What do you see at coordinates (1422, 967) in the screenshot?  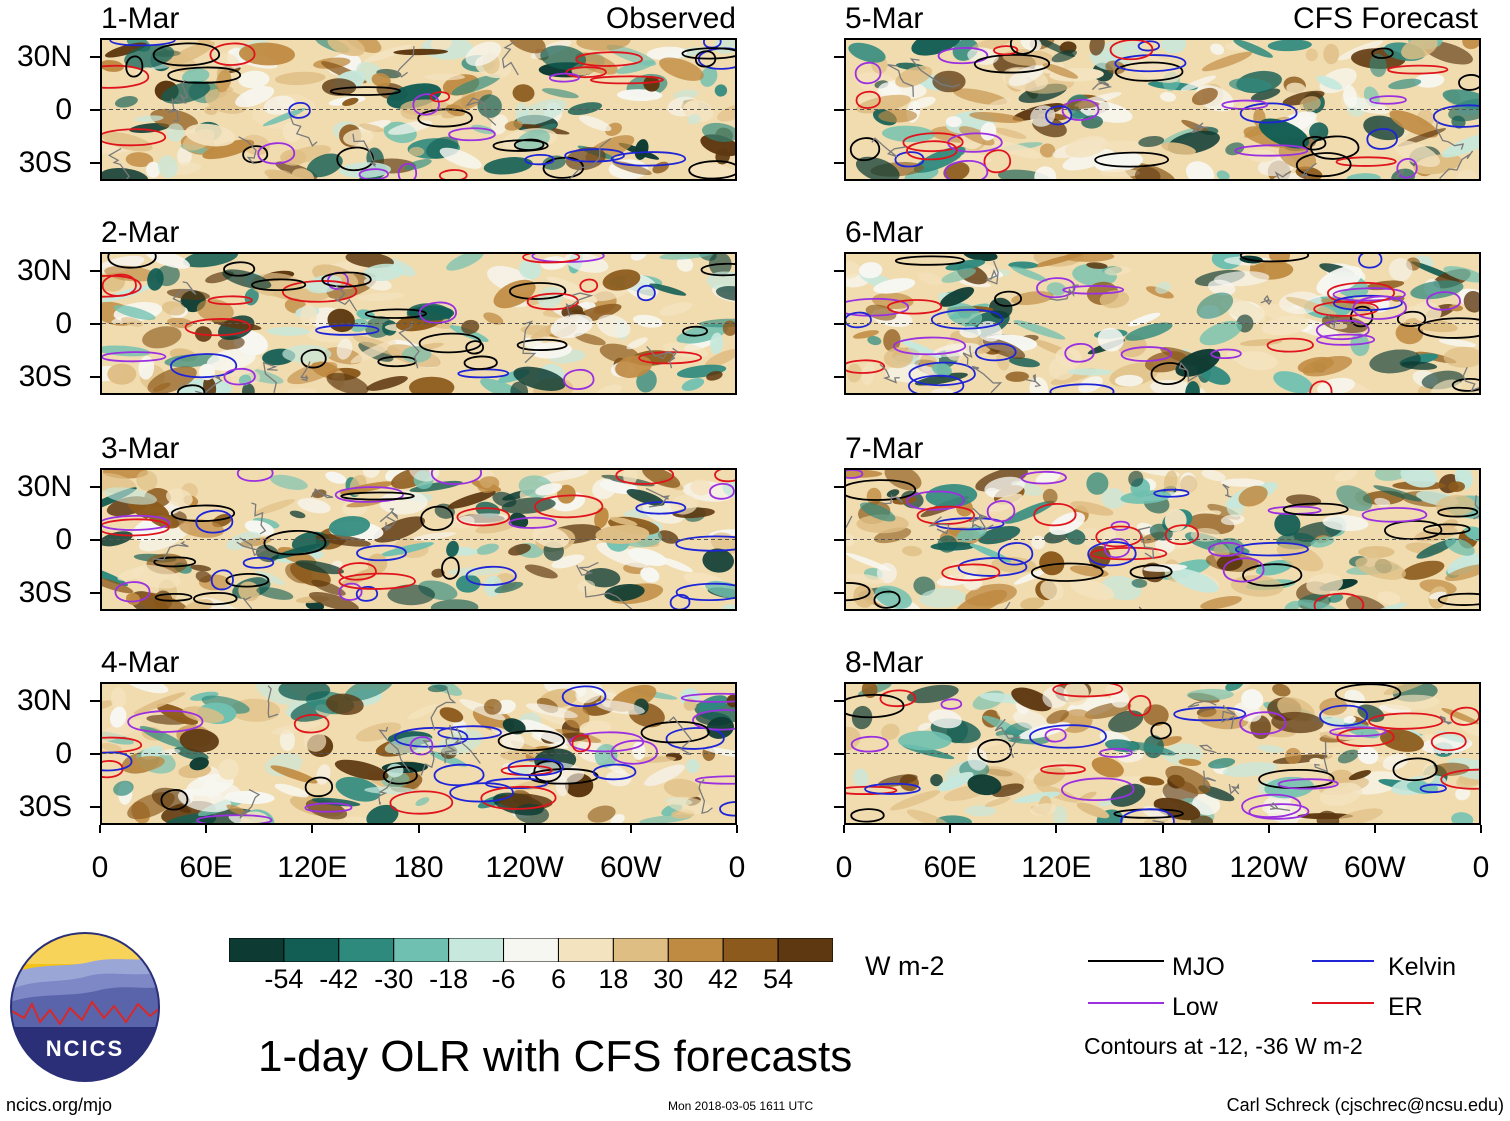 I see `legend-kelvin-label: Kelvin` at bounding box center [1422, 967].